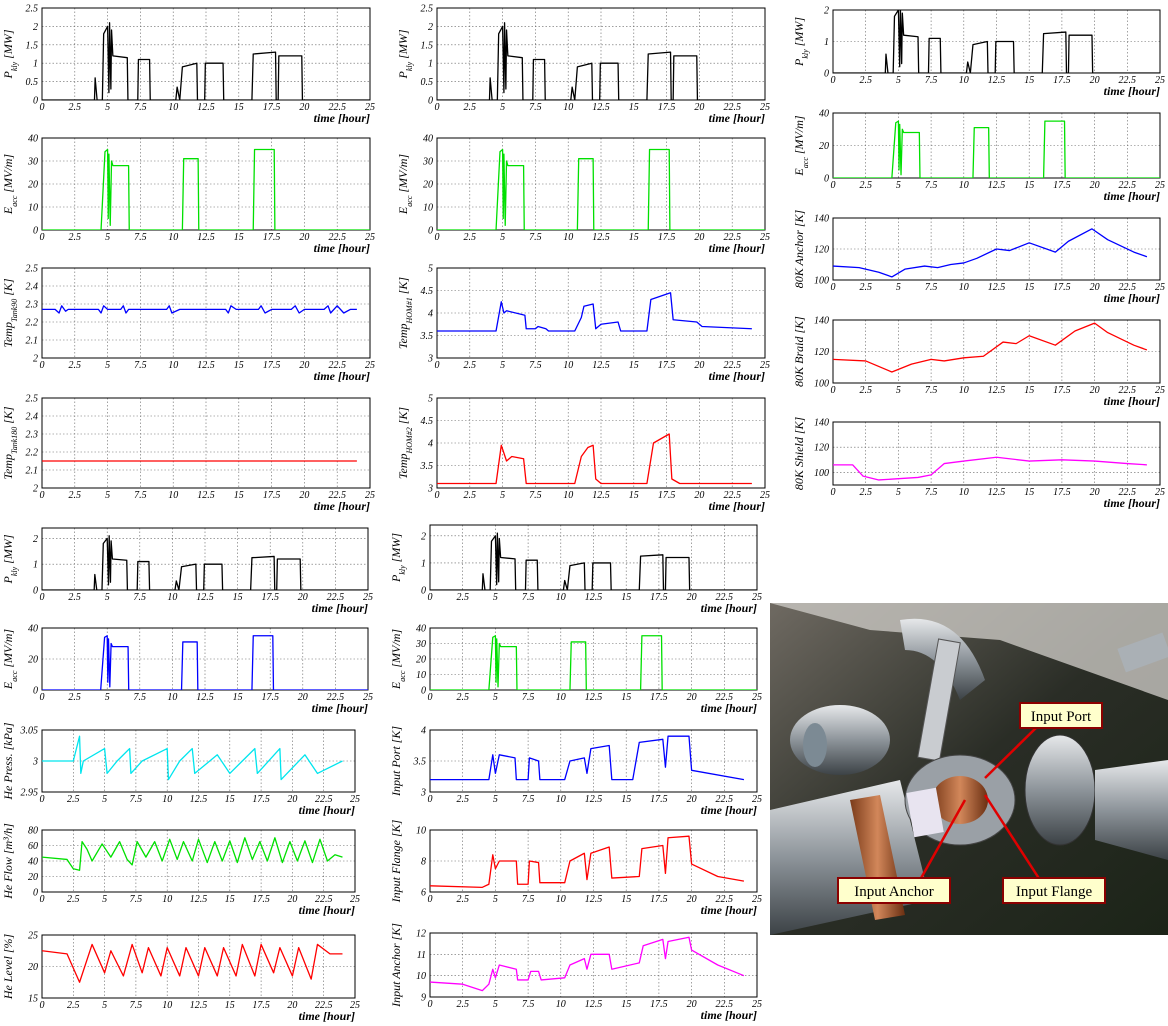 The image size is (1168, 1026). I want to click on y-axis-label: TempTank180 [K], so click(10, 443).